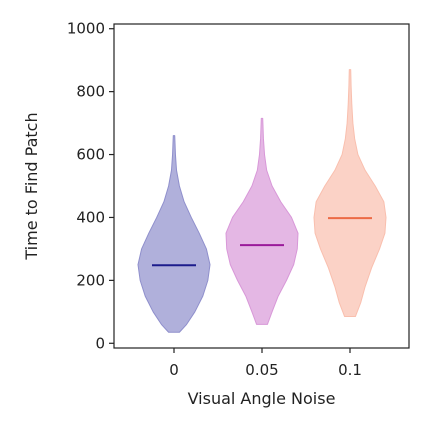  What do you see at coordinates (262, 398) in the screenshot?
I see `x-axis-label: Visual Angle Noise` at bounding box center [262, 398].